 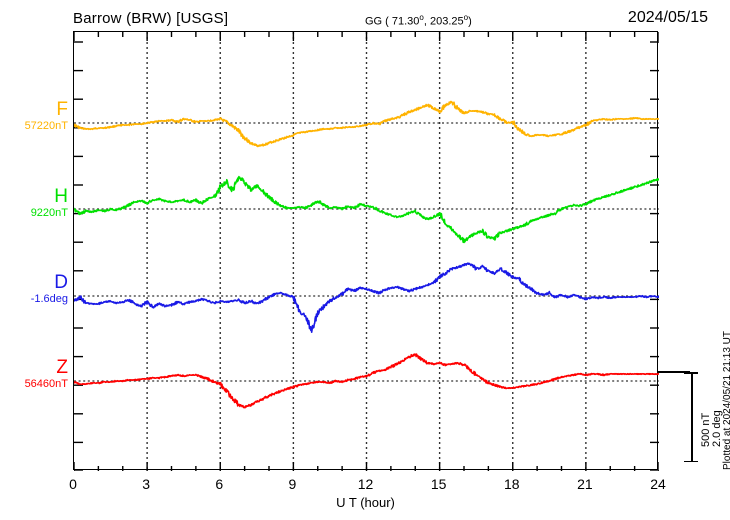 What do you see at coordinates (61, 196) in the screenshot?
I see `trace-symbol-h: H` at bounding box center [61, 196].